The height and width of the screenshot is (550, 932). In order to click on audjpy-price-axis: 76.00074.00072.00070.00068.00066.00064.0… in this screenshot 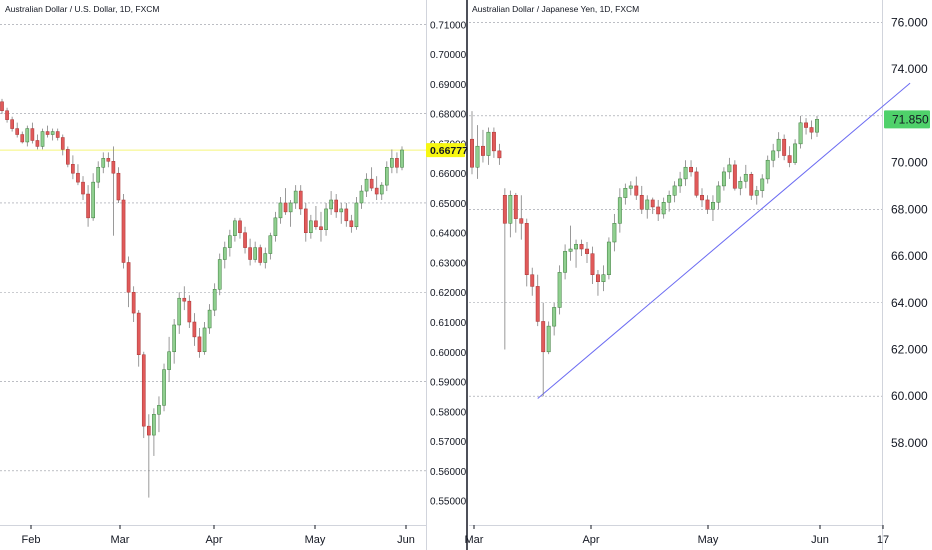, I will do `click(909, 232)`.